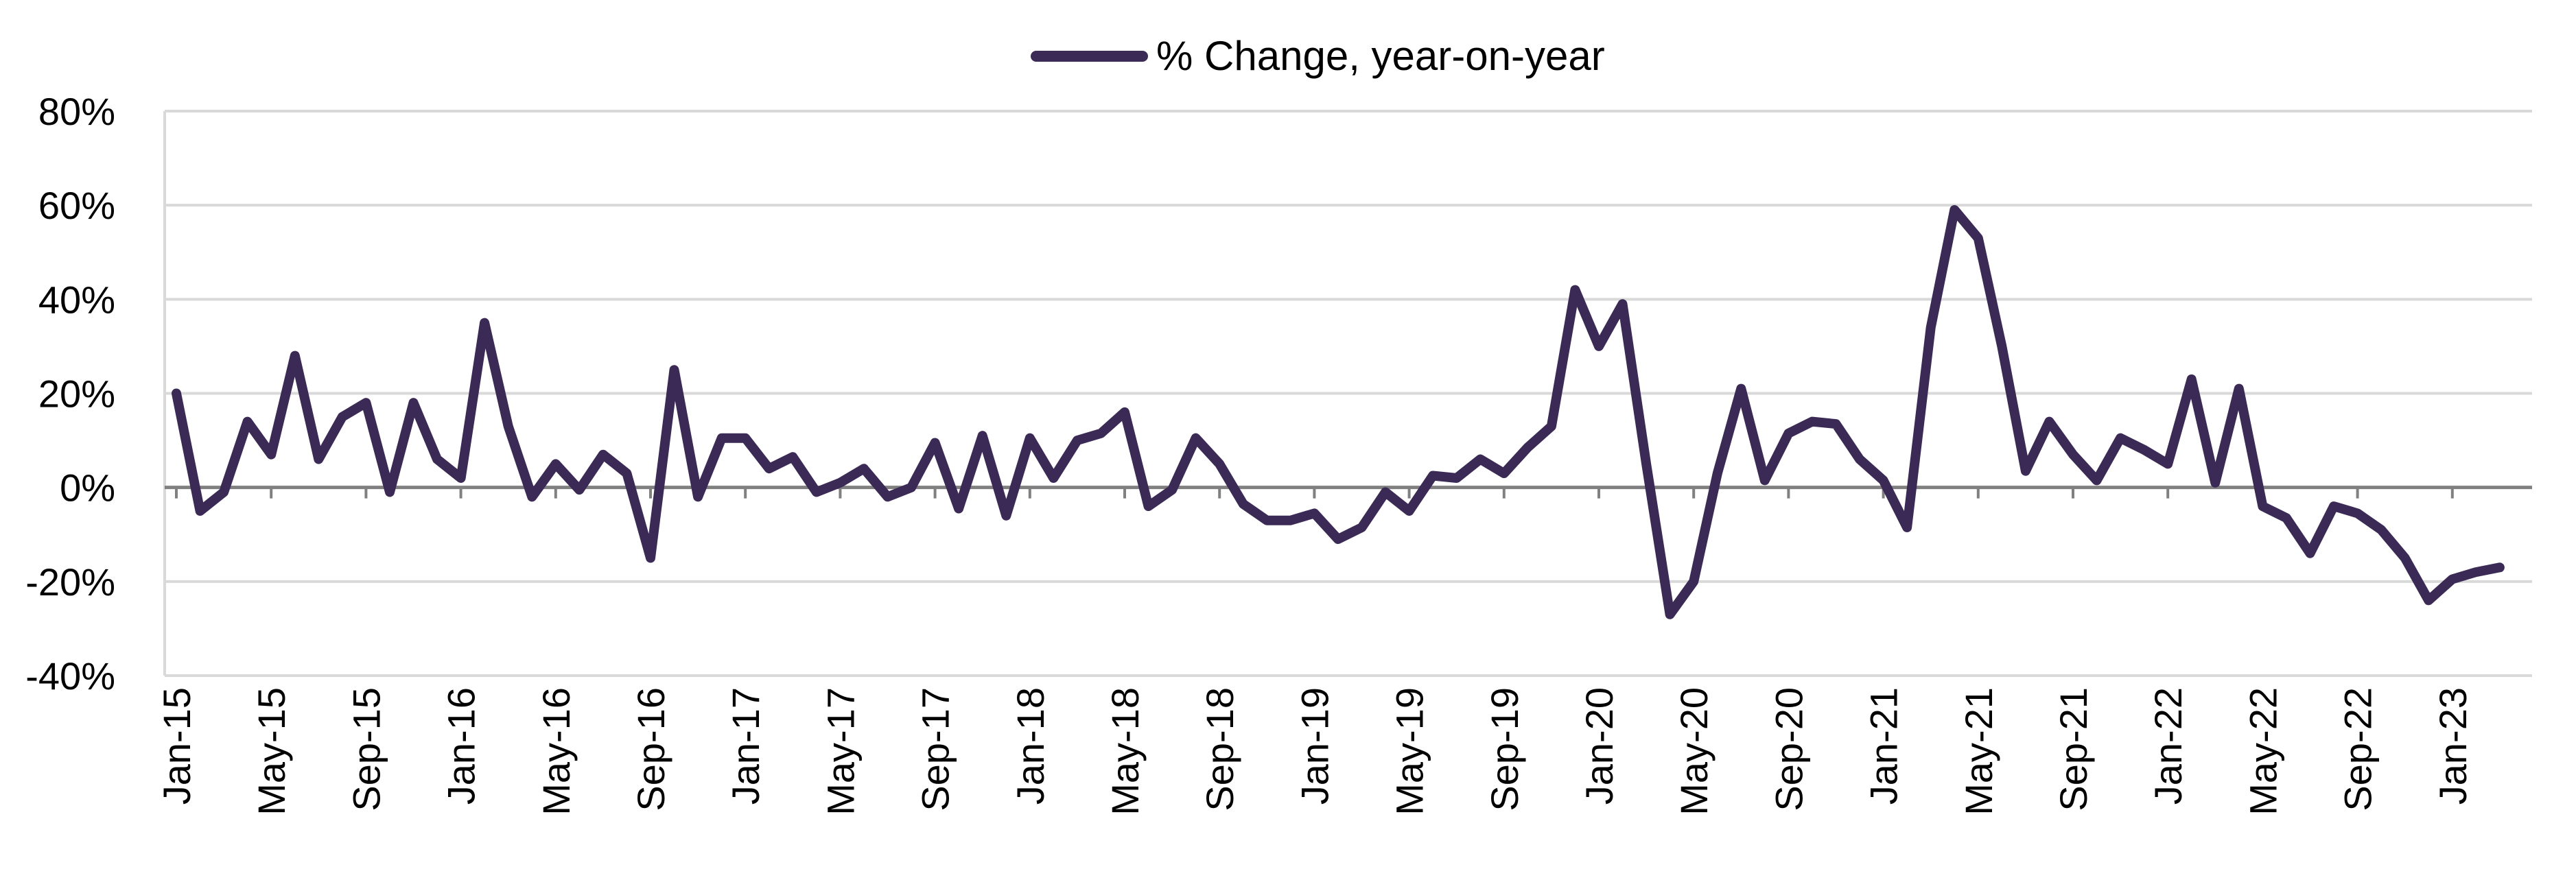  What do you see at coordinates (556, 751) in the screenshot?
I see `x-tick-label: May-16` at bounding box center [556, 751].